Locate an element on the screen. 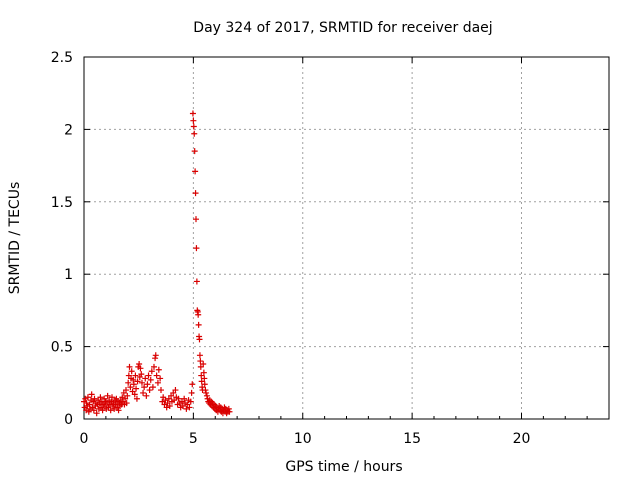  y-tick-label: 1 is located at coordinates (68, 275).